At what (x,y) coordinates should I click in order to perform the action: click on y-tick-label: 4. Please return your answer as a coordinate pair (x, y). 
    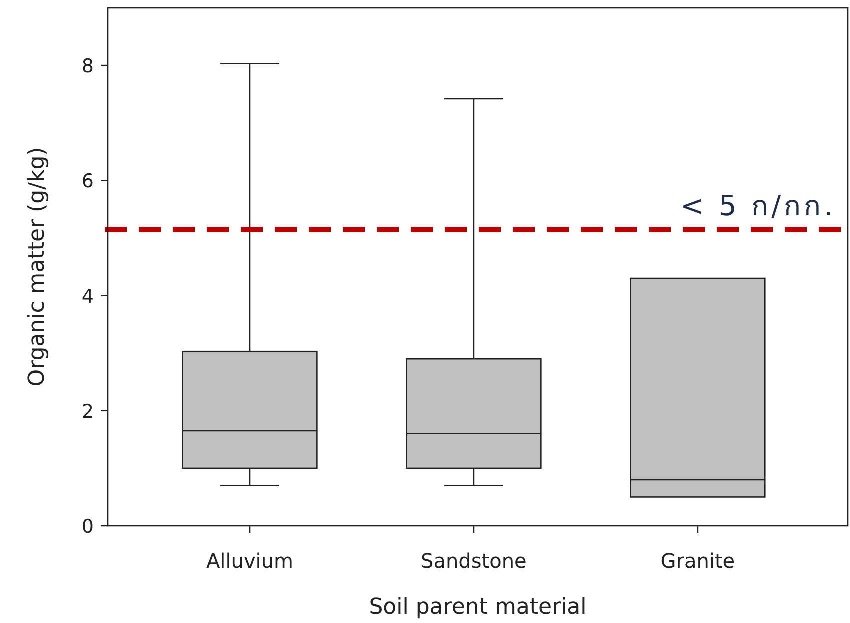
    Looking at the image, I should click on (88, 297).